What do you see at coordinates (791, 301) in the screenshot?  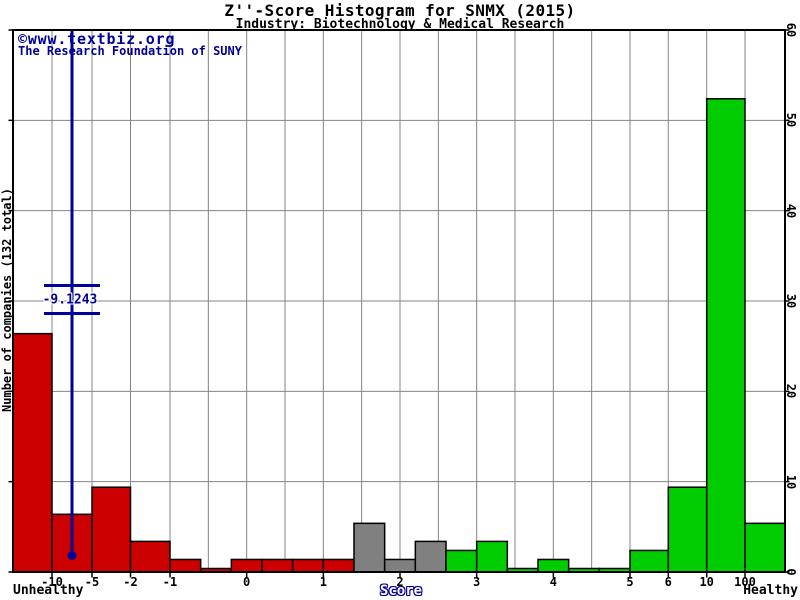 I see `y-tick-label: 30` at bounding box center [791, 301].